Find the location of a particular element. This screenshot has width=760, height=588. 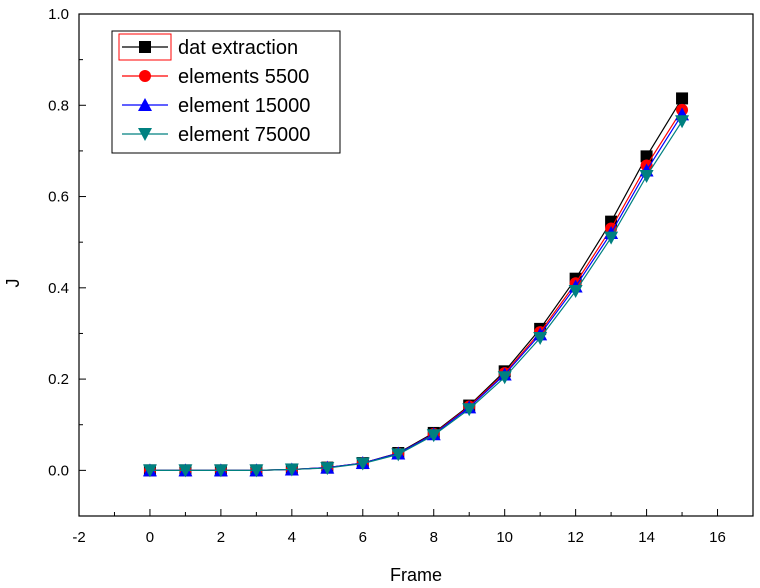

x-axis-title: Frame is located at coordinates (416, 575).